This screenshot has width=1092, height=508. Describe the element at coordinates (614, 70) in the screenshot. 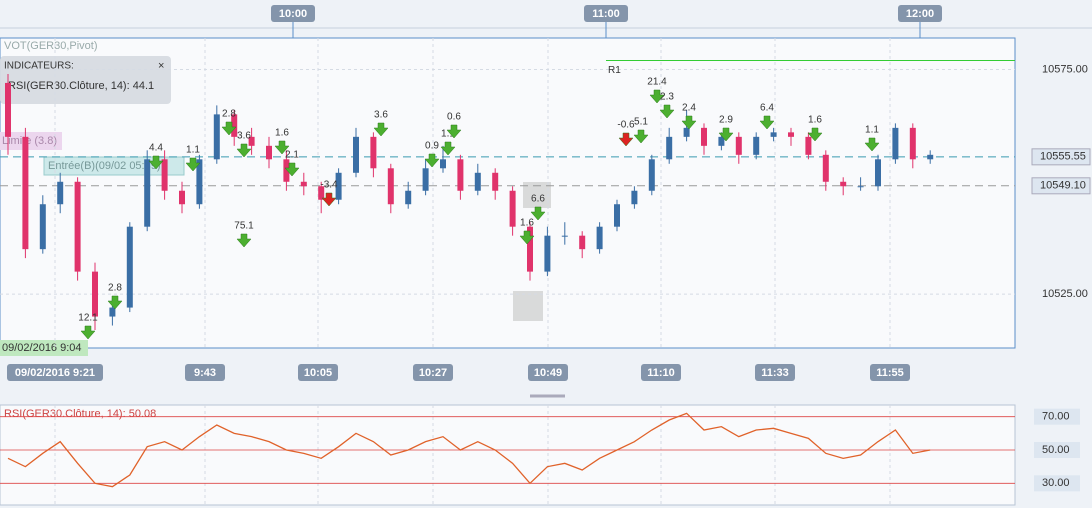

I see `r1-label: R1` at that location.